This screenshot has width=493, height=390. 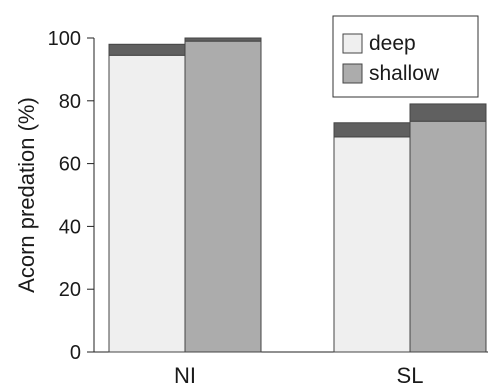 What do you see at coordinates (223, 196) in the screenshot?
I see `bar-shallow-NI` at bounding box center [223, 196].